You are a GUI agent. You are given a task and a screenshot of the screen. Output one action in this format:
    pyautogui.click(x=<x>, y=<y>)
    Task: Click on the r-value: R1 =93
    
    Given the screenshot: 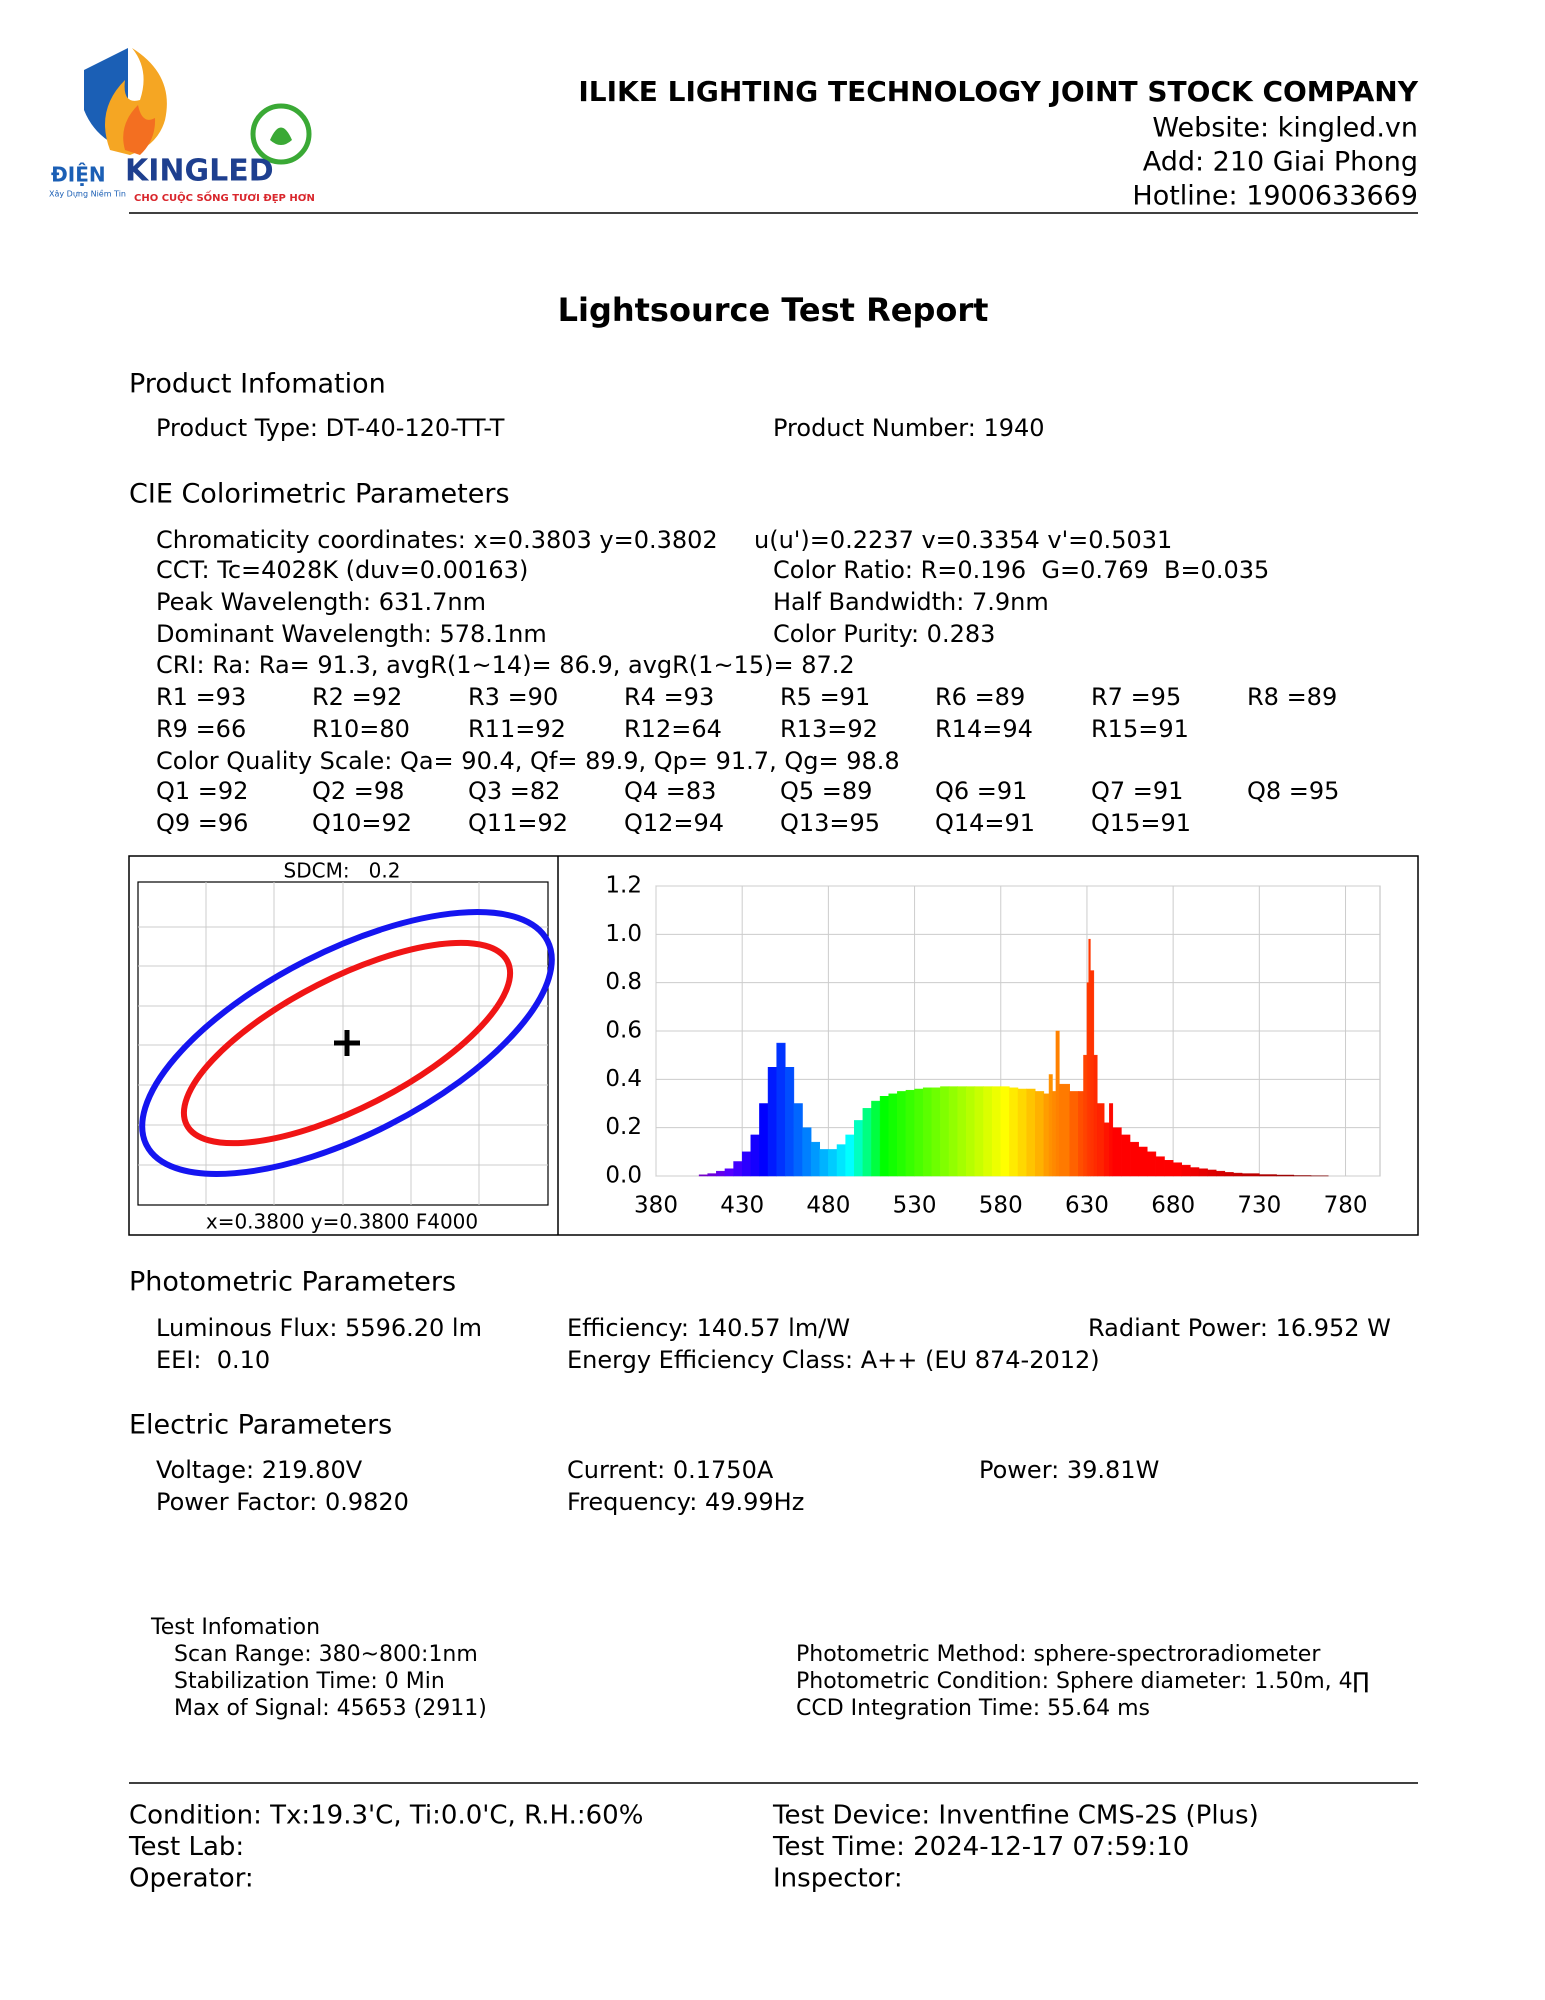 What is the action you would take?
    pyautogui.click(x=201, y=697)
    